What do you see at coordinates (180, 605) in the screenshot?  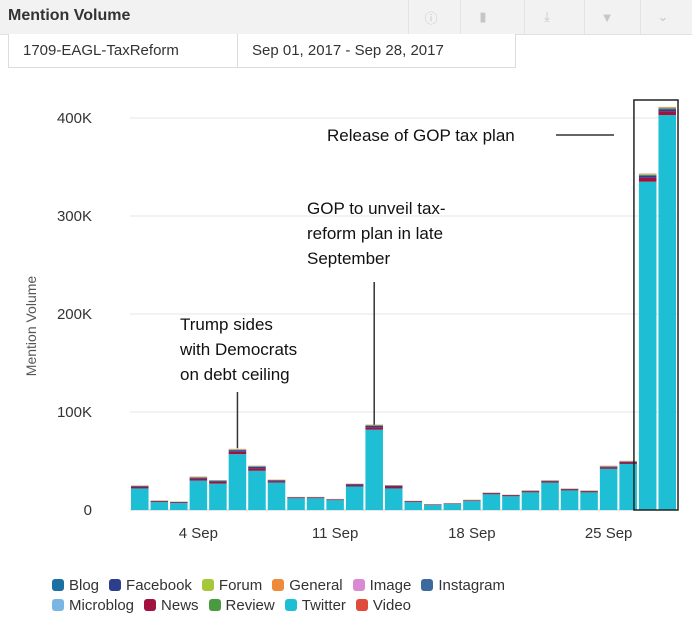 I see `legend-label: News` at bounding box center [180, 605].